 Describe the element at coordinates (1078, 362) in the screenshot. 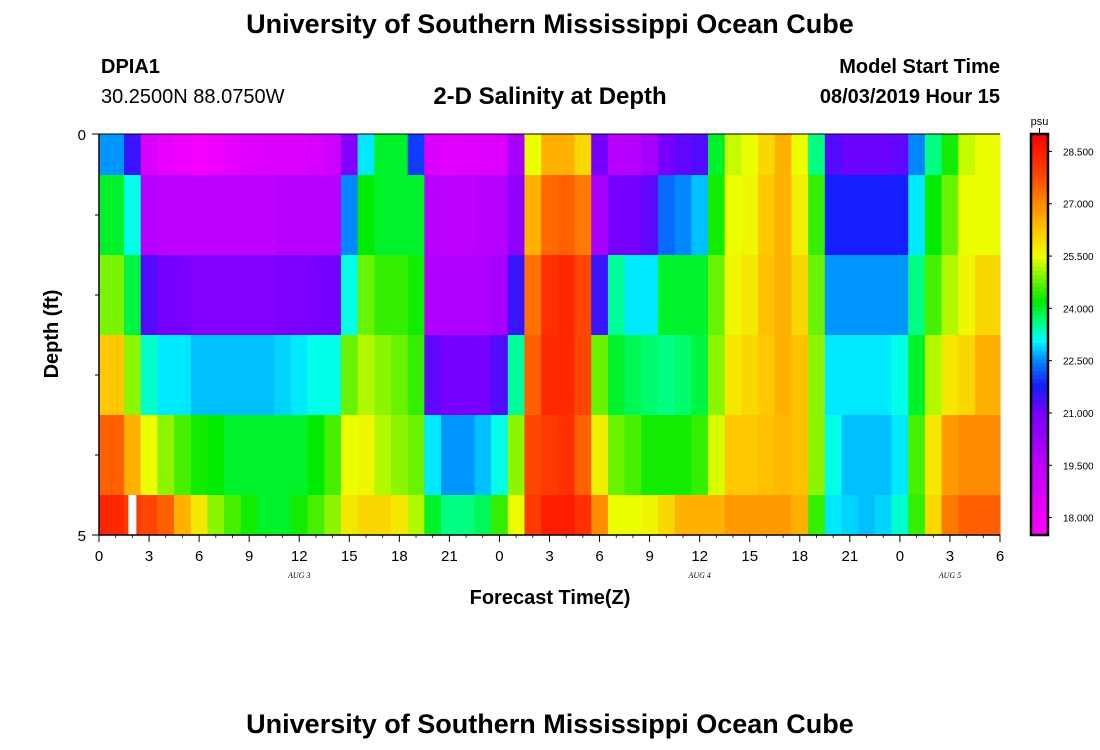

I see `colorbar-tick-label: 22.500` at that location.